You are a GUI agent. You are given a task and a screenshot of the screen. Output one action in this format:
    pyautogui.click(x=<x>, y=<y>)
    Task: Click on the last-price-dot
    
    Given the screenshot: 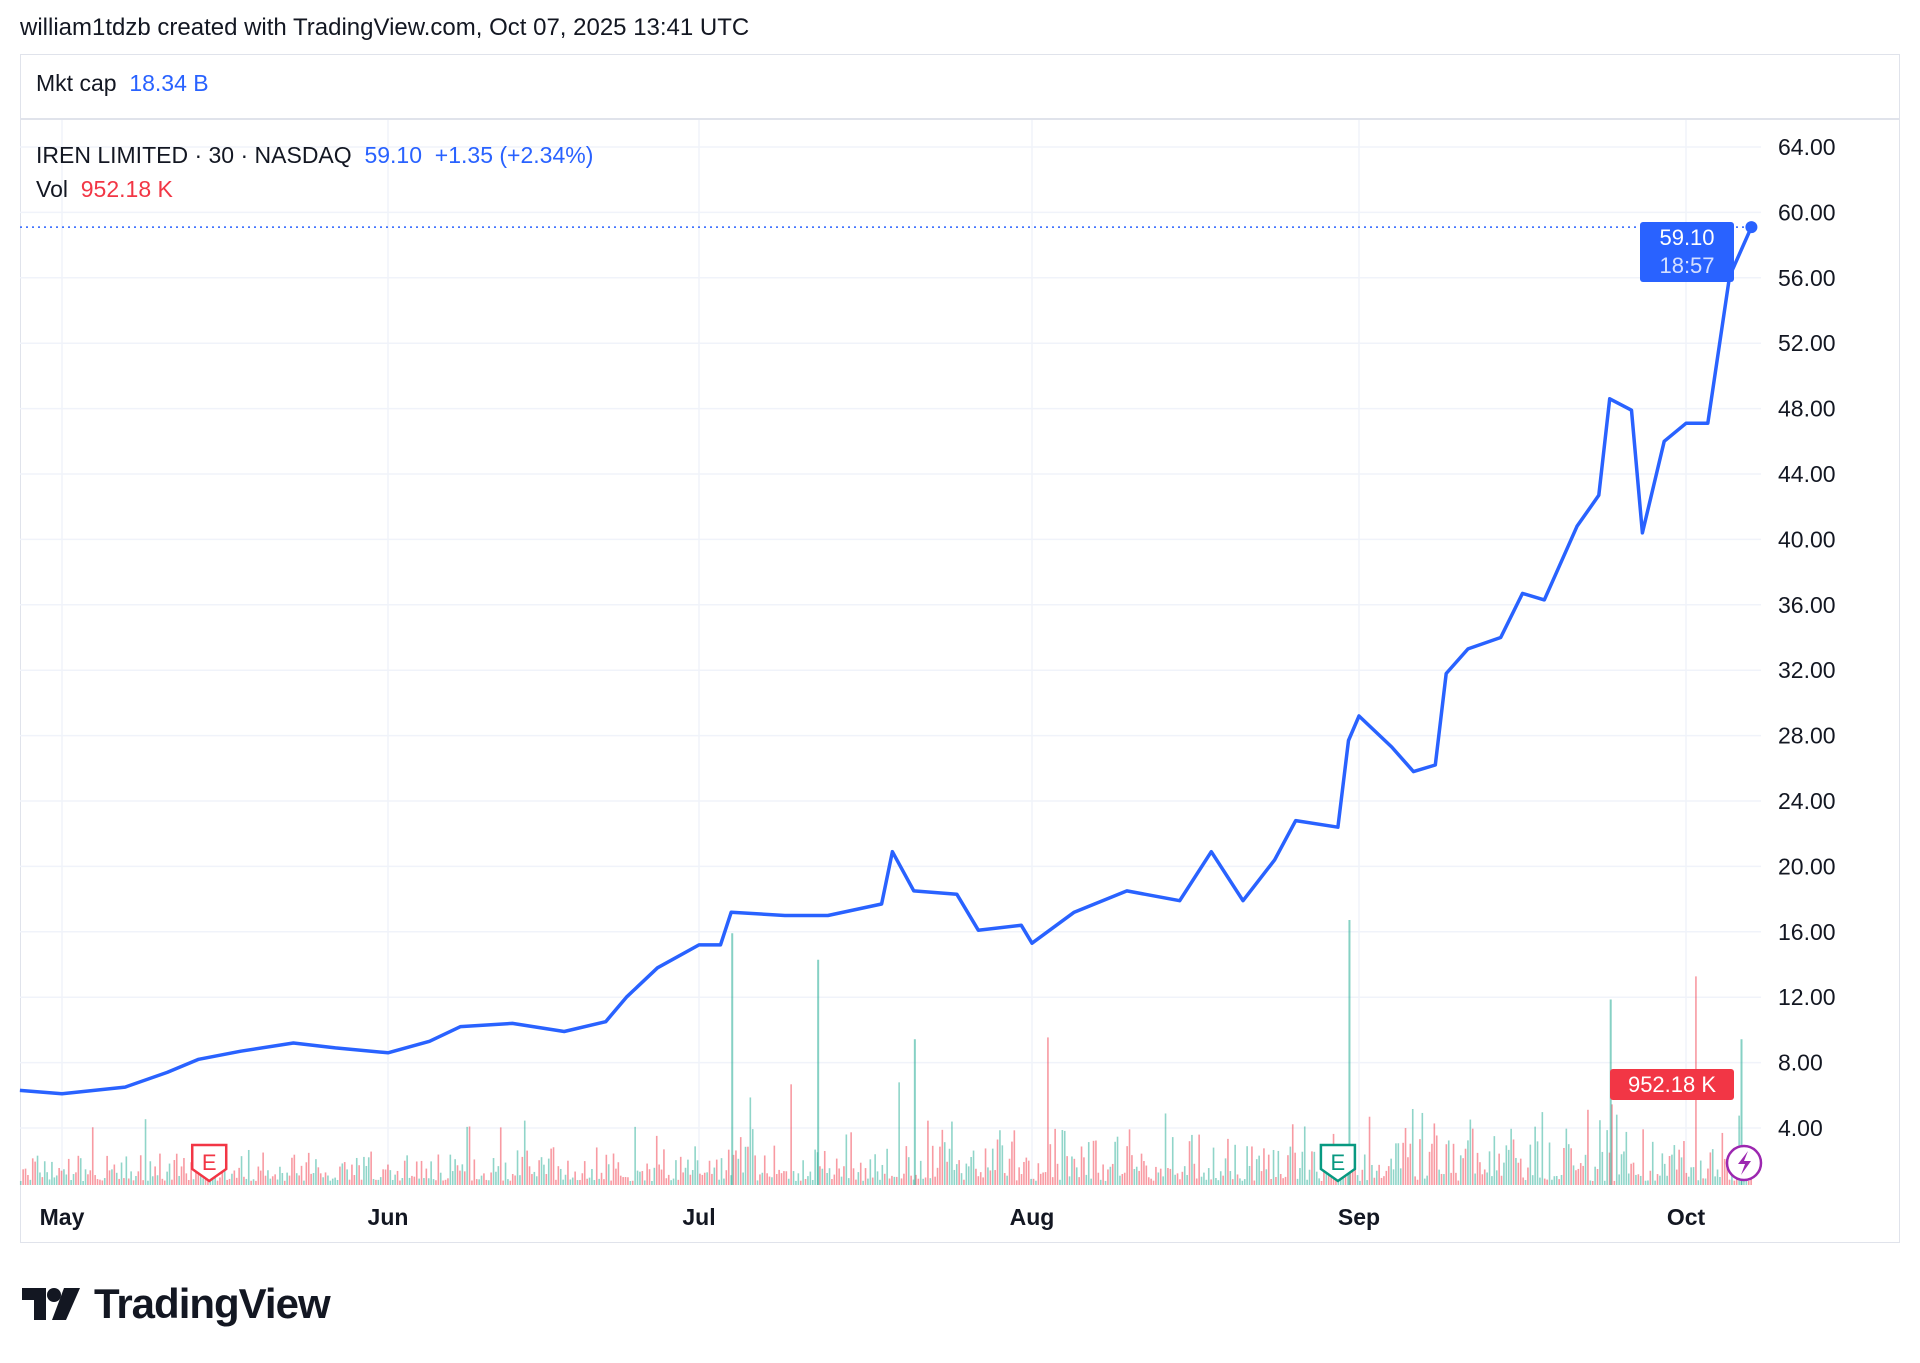 What is the action you would take?
    pyautogui.click(x=1751, y=227)
    